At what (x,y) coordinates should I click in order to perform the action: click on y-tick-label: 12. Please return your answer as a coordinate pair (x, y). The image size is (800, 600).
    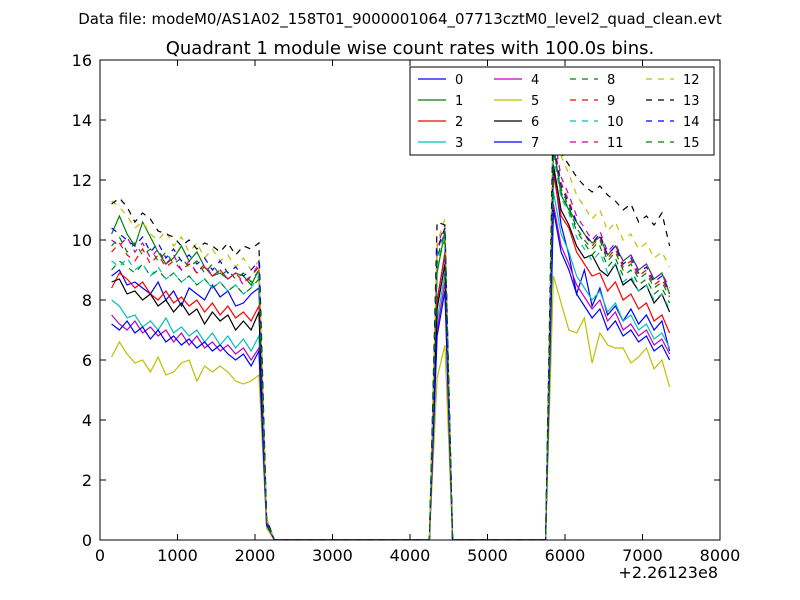
    Looking at the image, I should click on (82, 180).